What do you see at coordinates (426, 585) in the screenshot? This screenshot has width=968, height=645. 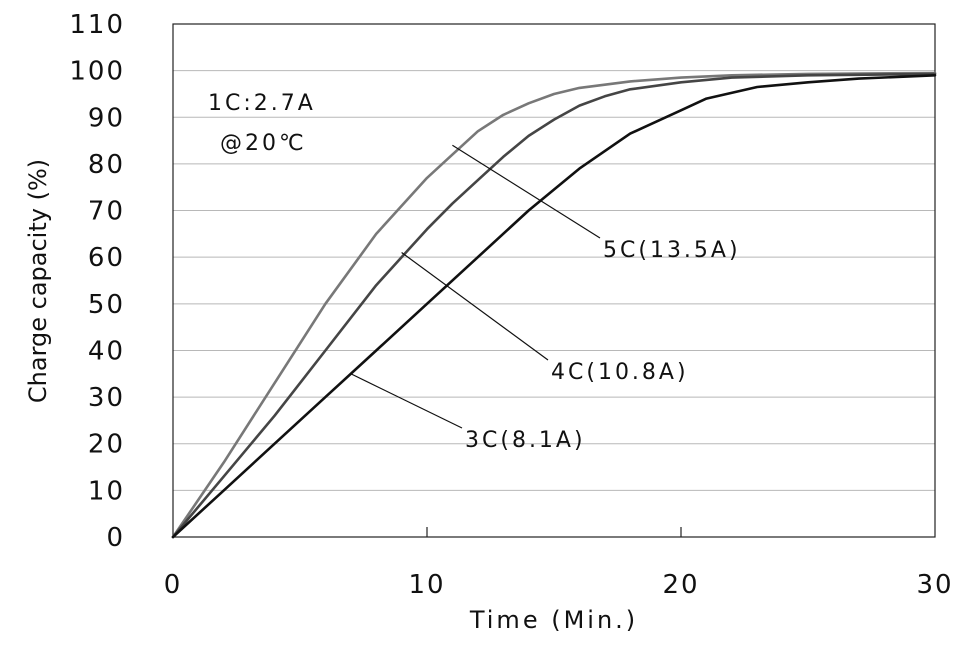 I see `x-tick-label-10: 10` at bounding box center [426, 585].